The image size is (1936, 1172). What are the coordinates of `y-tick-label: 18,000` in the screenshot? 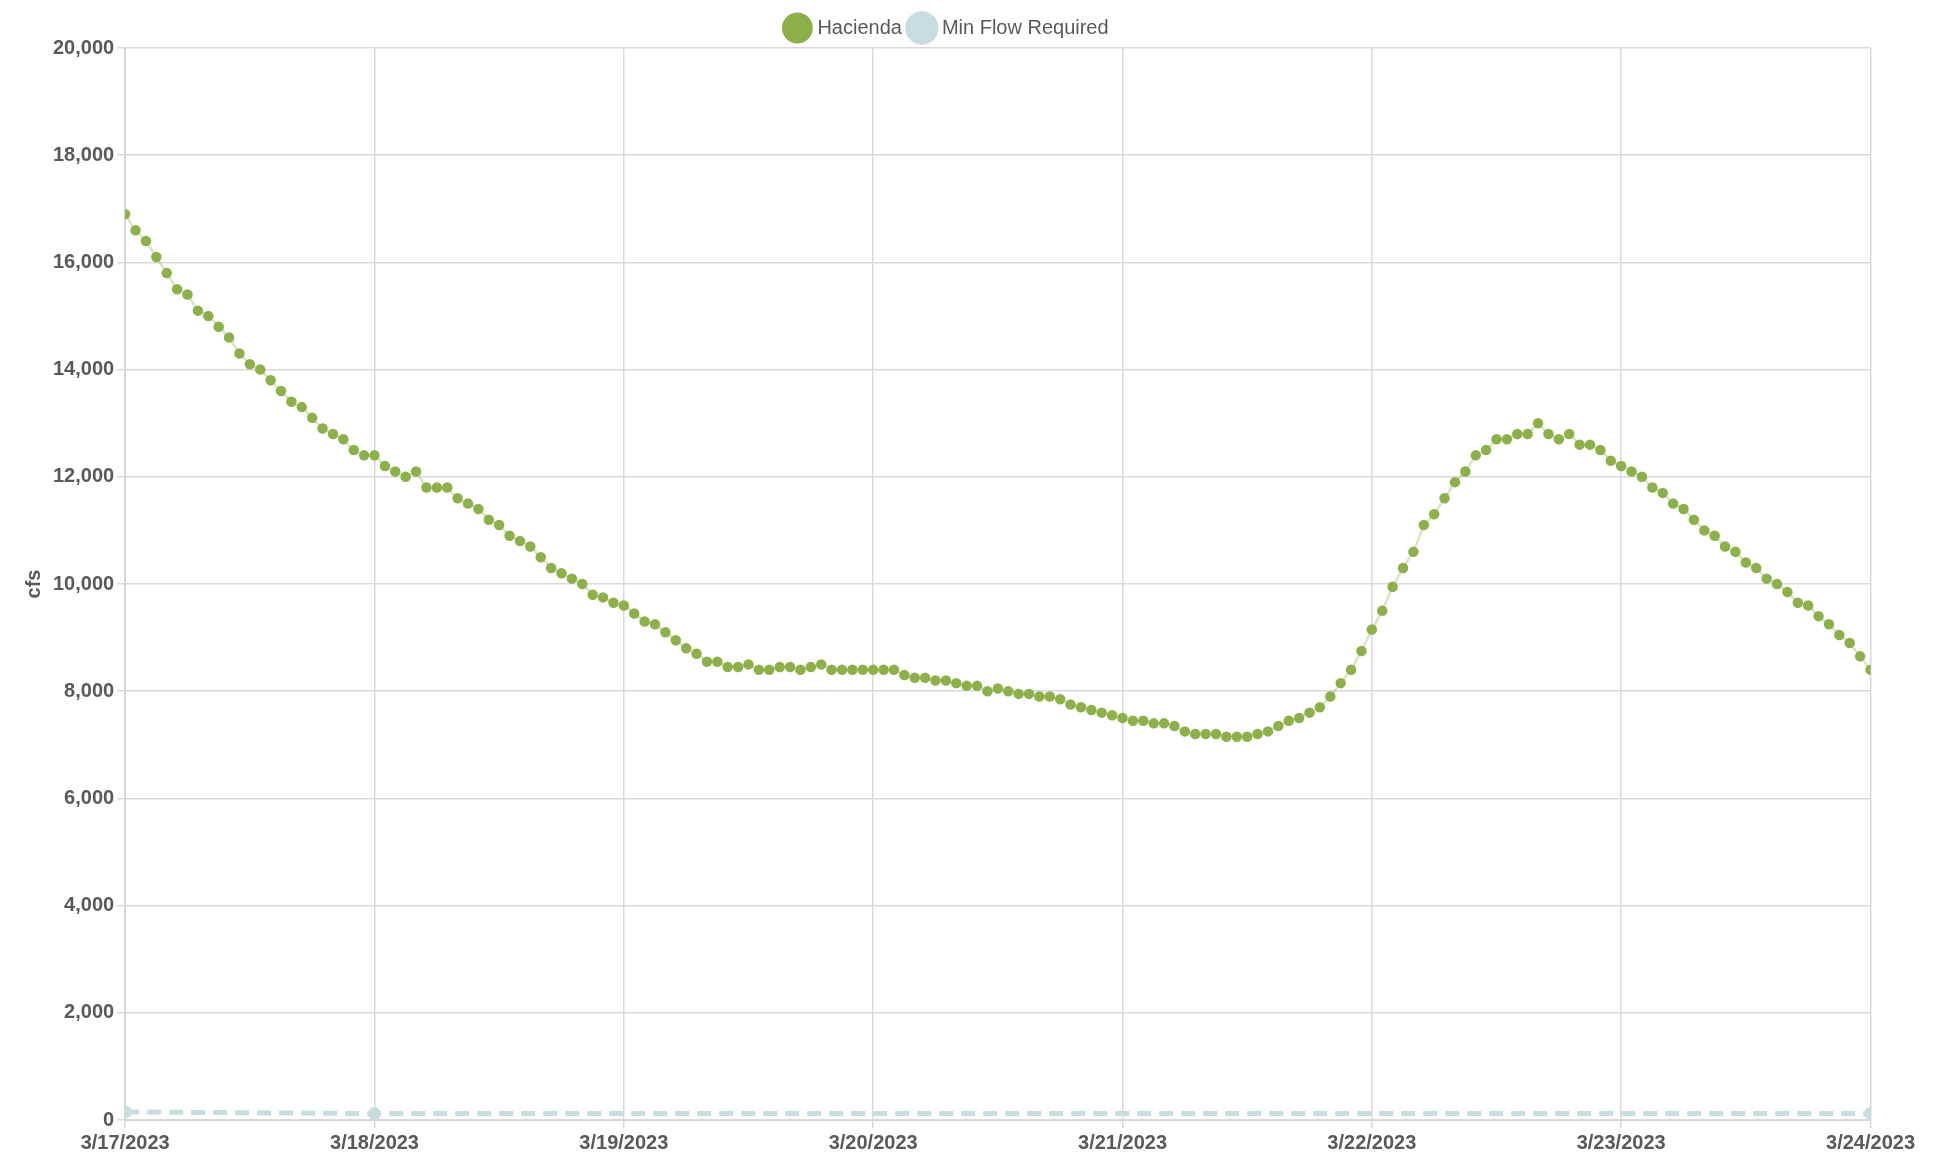 It's located at (84, 153).